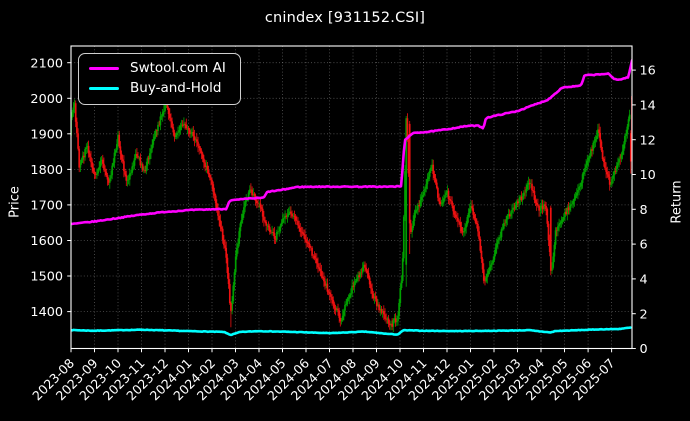 This screenshot has width=690, height=421. I want to click on legend-label-ai: Swtool.com AI, so click(178, 68).